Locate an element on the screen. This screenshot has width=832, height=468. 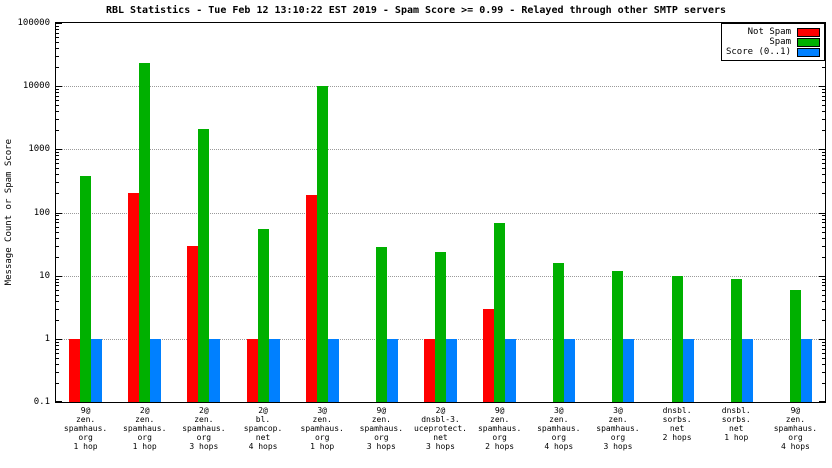
y-tick-label: 10 is located at coordinates (44, 275).